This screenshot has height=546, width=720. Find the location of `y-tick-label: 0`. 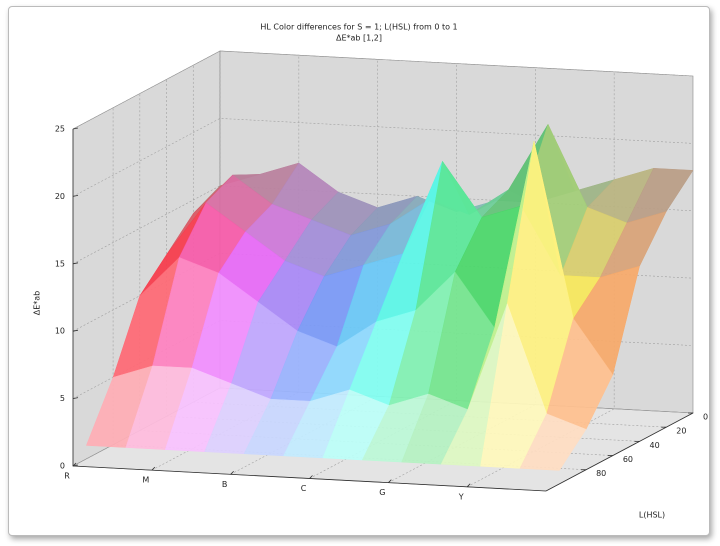

y-tick-label: 0 is located at coordinates (705, 417).